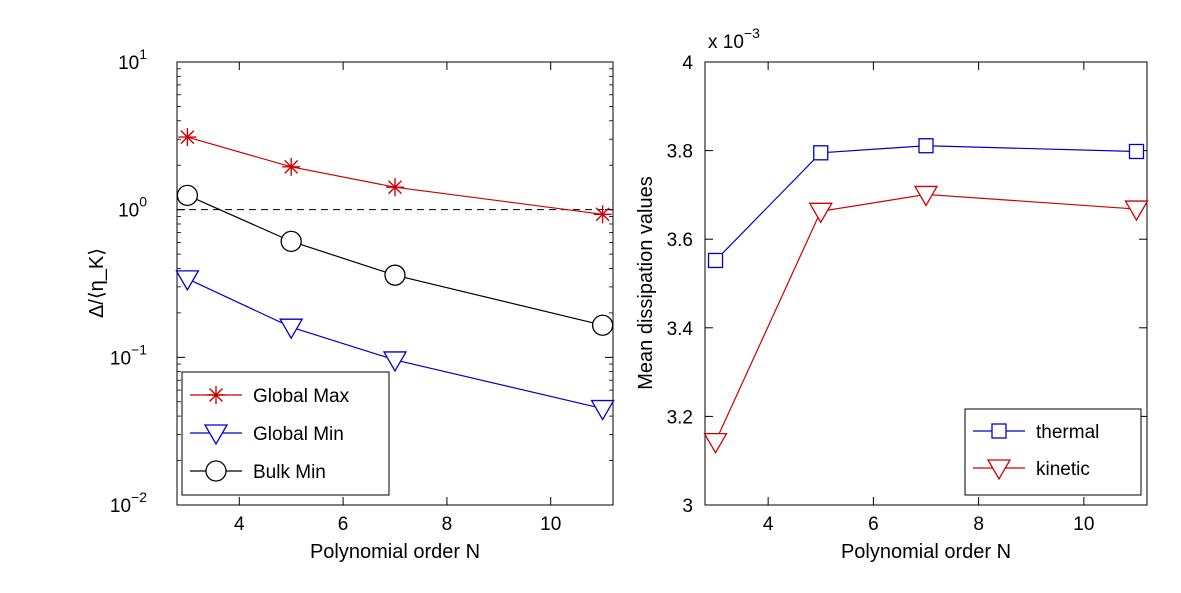 The image size is (1181, 593). What do you see at coordinates (128, 503) in the screenshot?
I see `y-tick-label: 10⁻²` at bounding box center [128, 503].